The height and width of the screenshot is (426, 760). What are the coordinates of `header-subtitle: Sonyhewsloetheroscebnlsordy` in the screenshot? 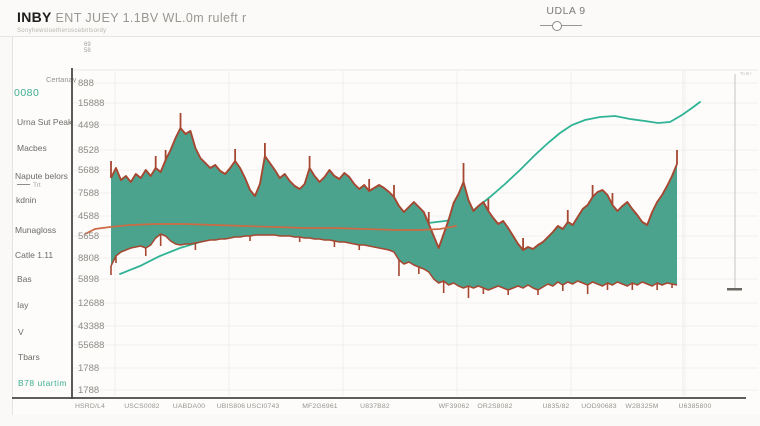 It's located at (62, 31).